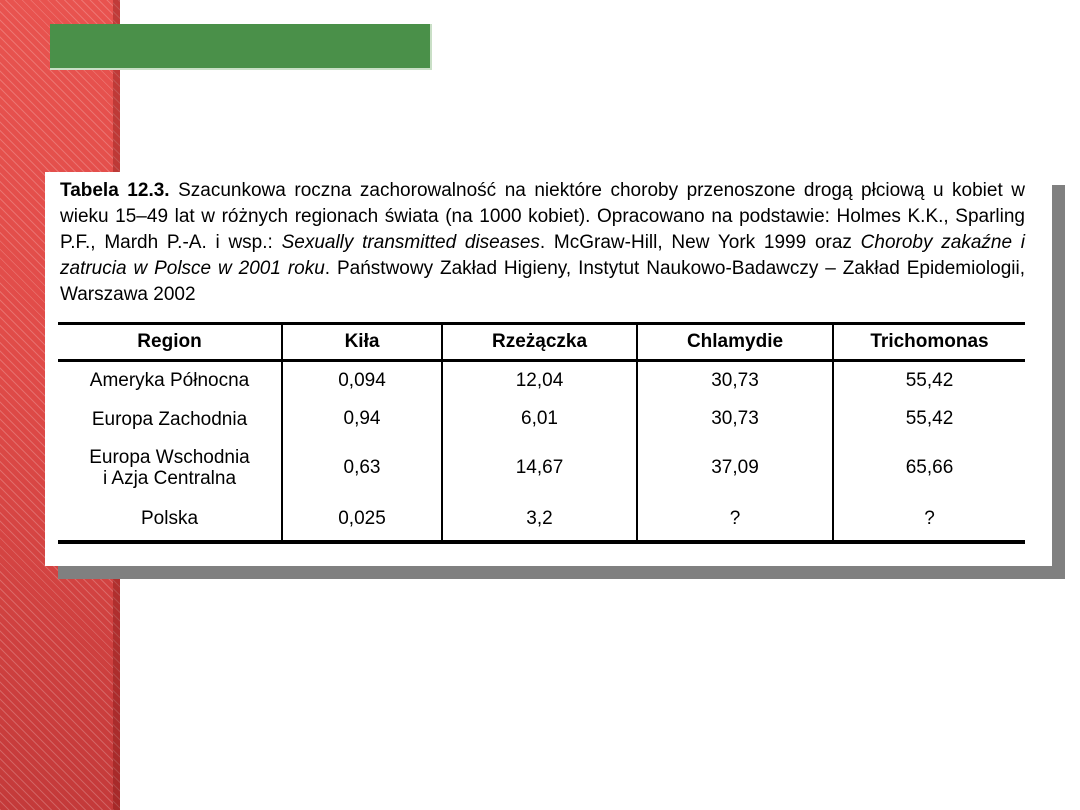 The width and height of the screenshot is (1080, 810). I want to click on value-cell: 0,63, so click(361, 468).